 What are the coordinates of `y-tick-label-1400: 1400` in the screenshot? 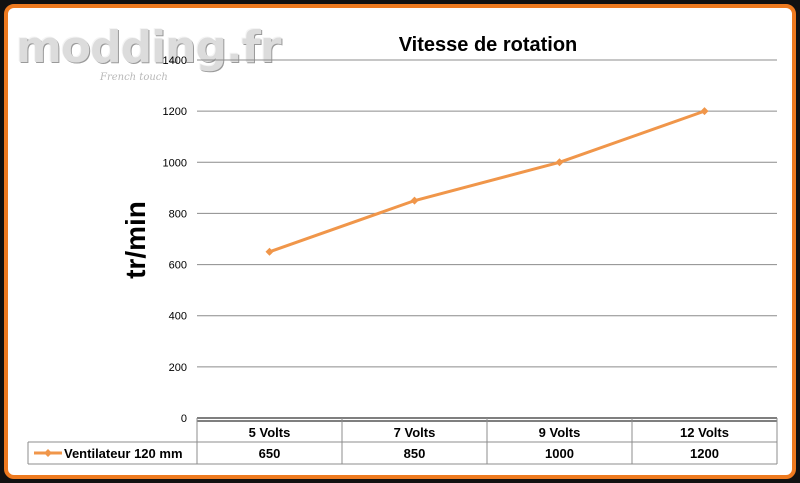 It's located at (175, 61).